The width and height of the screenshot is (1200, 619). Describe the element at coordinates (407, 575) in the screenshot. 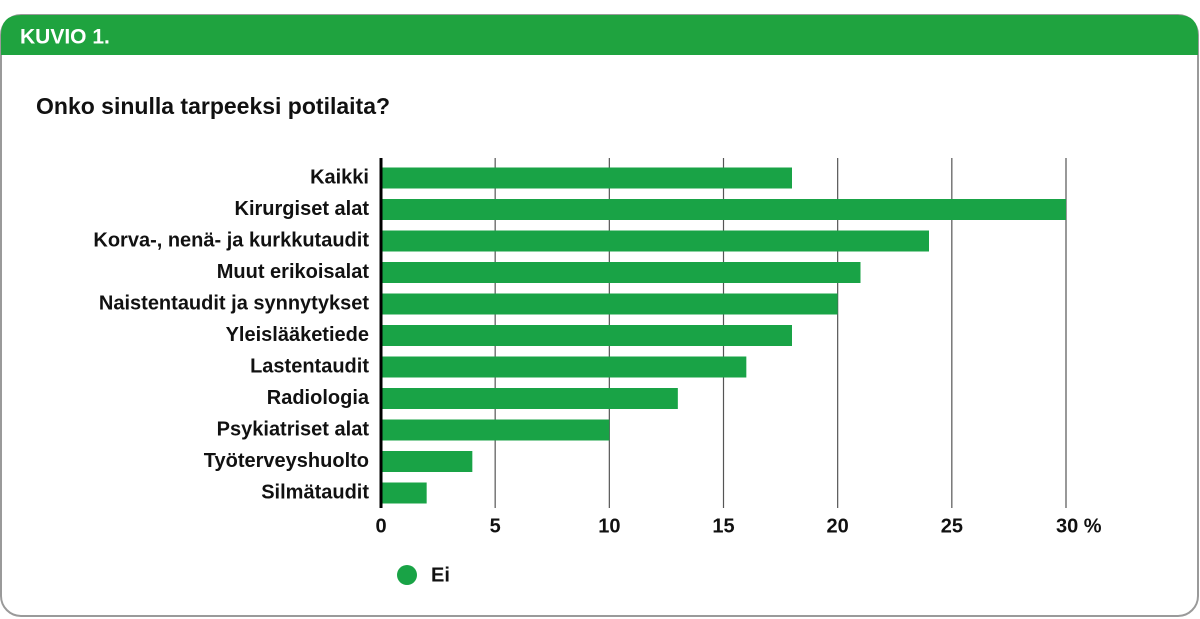

I see `legend-marker` at that location.